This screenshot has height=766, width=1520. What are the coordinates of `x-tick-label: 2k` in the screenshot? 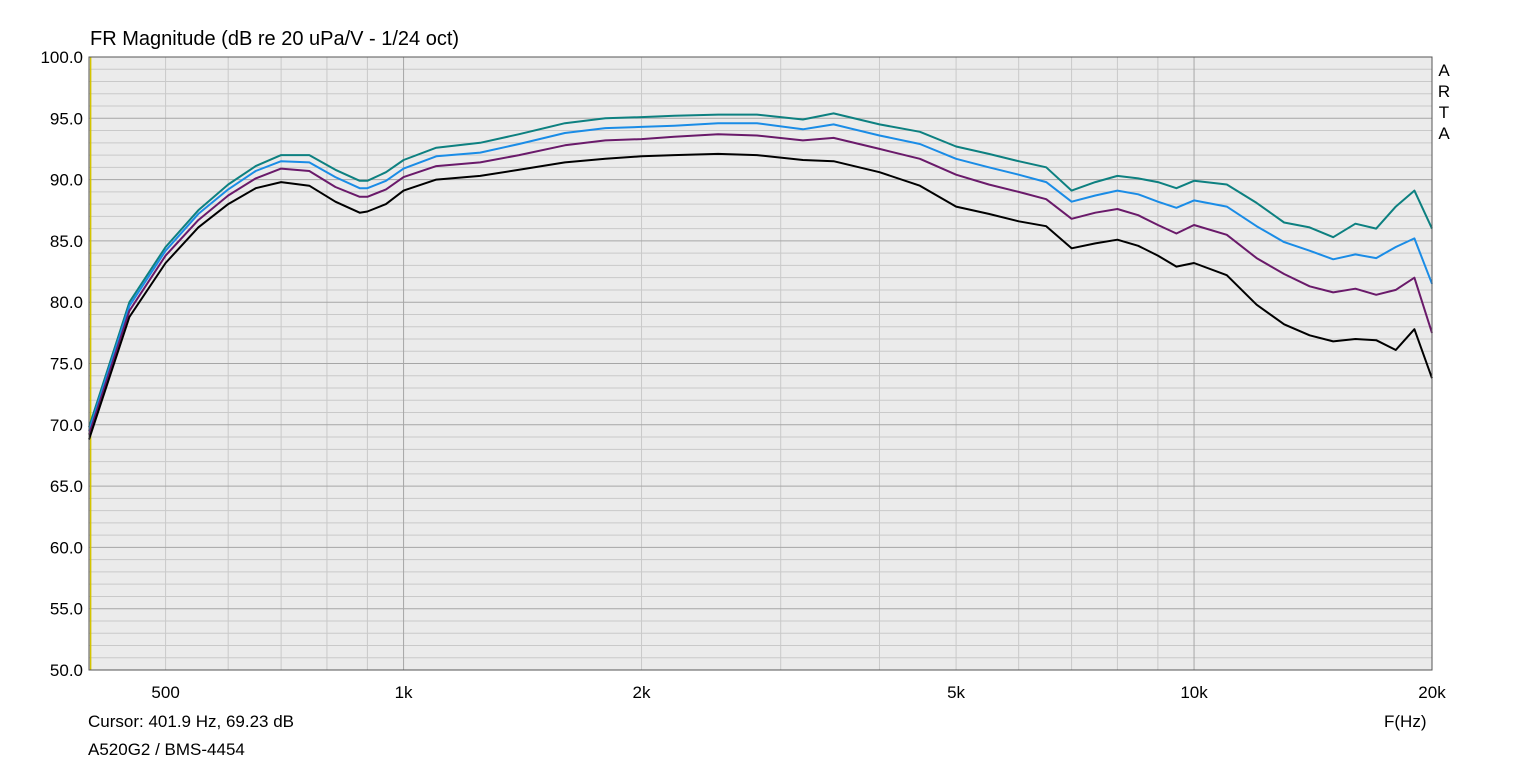 It's located at (642, 692).